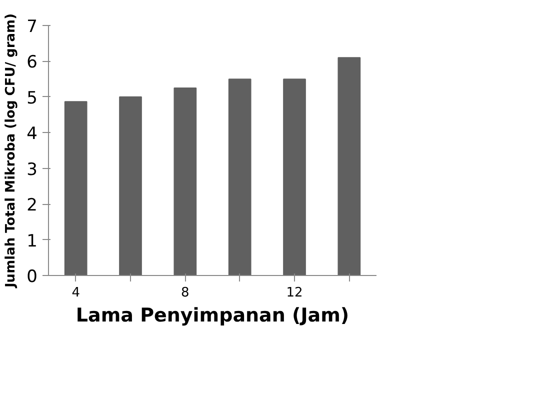  Describe the element at coordinates (32, 277) in the screenshot. I see `y-tick-label: 0` at that location.